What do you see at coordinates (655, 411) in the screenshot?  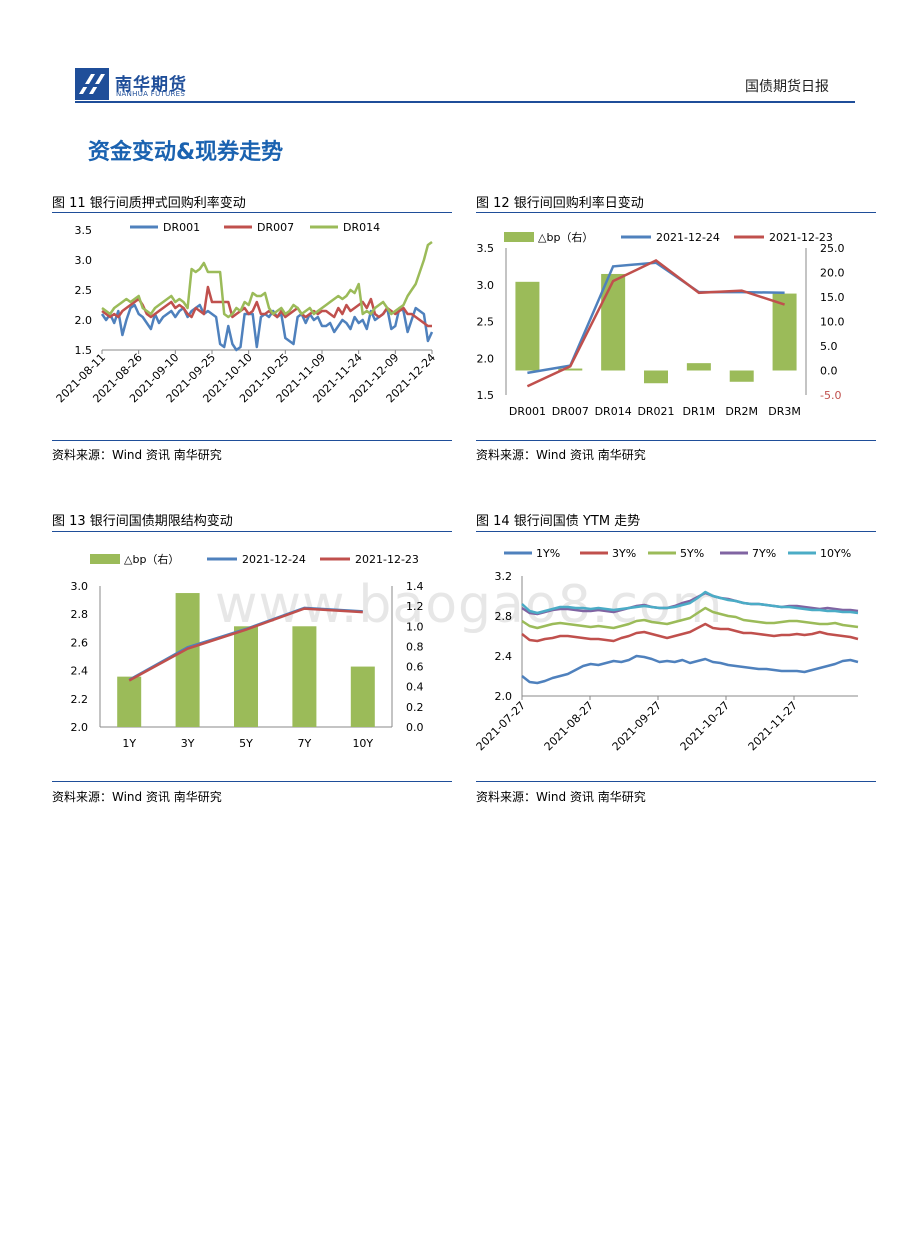 I see `x-tick-label: DR021` at bounding box center [655, 411].